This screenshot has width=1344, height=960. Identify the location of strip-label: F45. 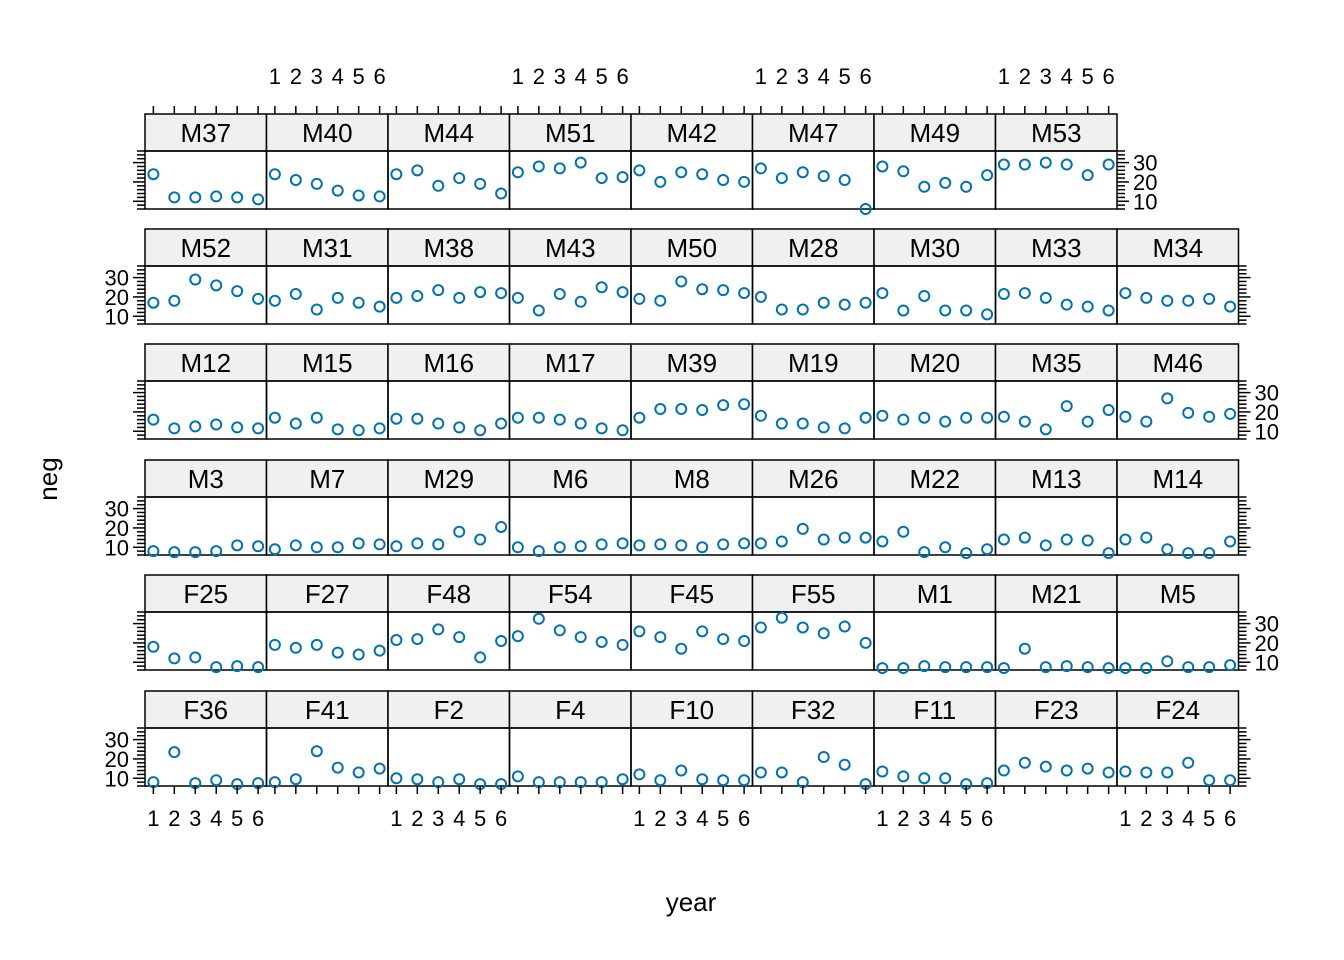
(691, 594).